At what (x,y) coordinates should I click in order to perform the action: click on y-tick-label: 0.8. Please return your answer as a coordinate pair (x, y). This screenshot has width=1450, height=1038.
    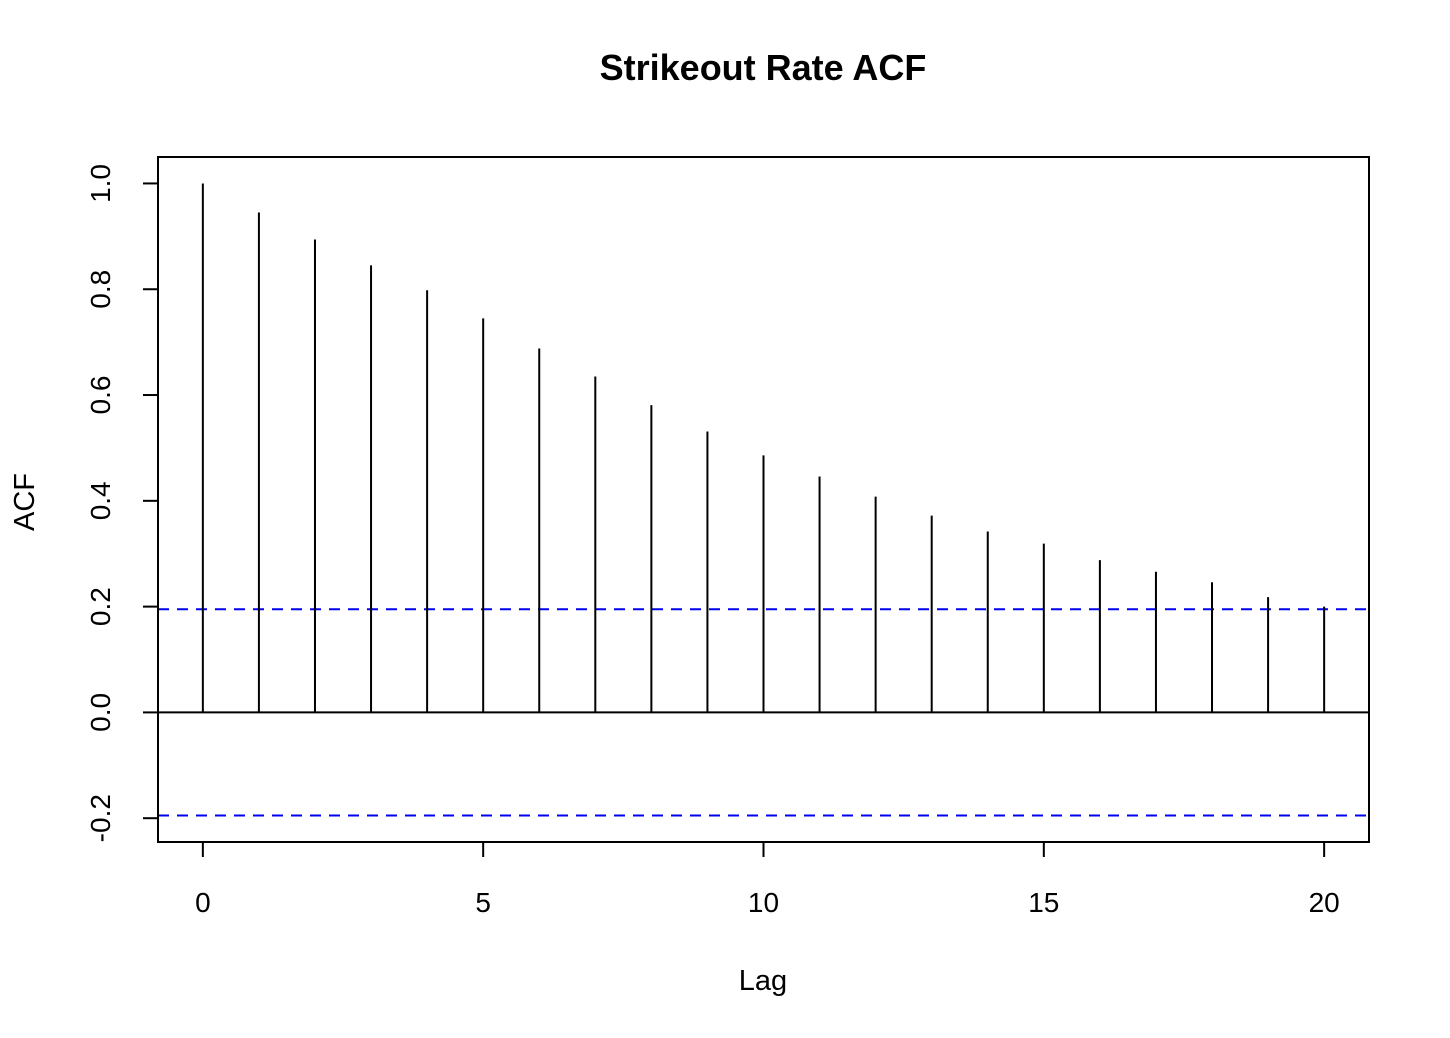
    Looking at the image, I should click on (100, 289).